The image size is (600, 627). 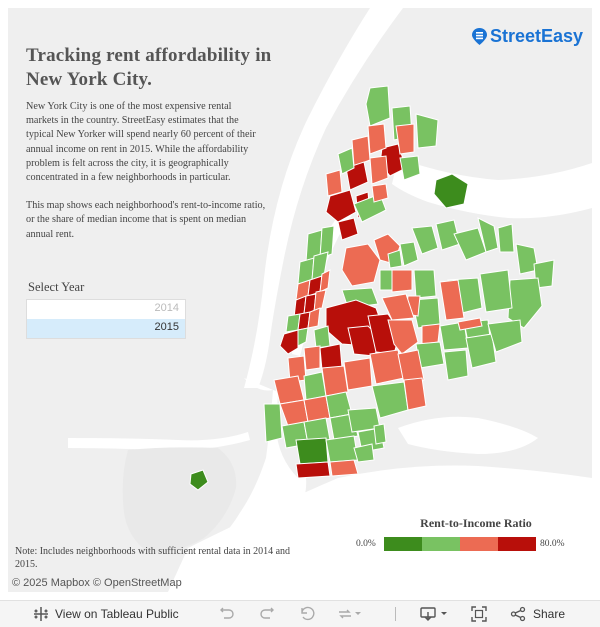 I want to click on year-filter: Select Year 2014 2015, so click(x=106, y=308).